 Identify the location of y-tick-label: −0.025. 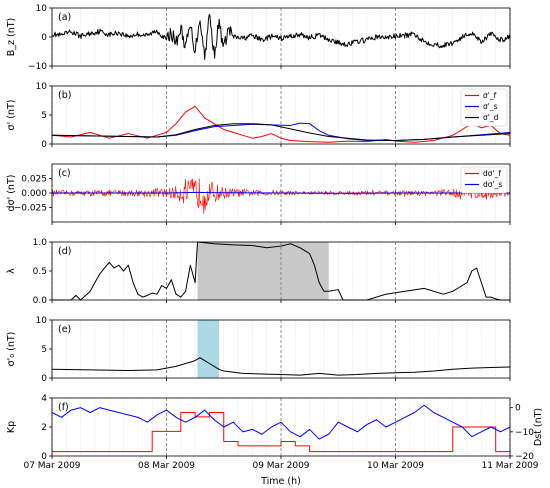
(30, 209).